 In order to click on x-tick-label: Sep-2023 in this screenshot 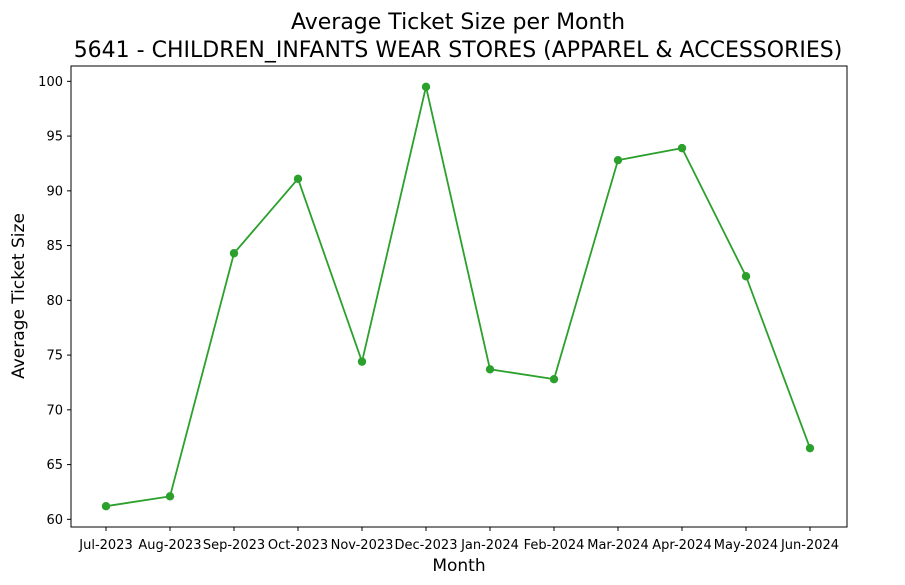, I will do `click(234, 545)`.